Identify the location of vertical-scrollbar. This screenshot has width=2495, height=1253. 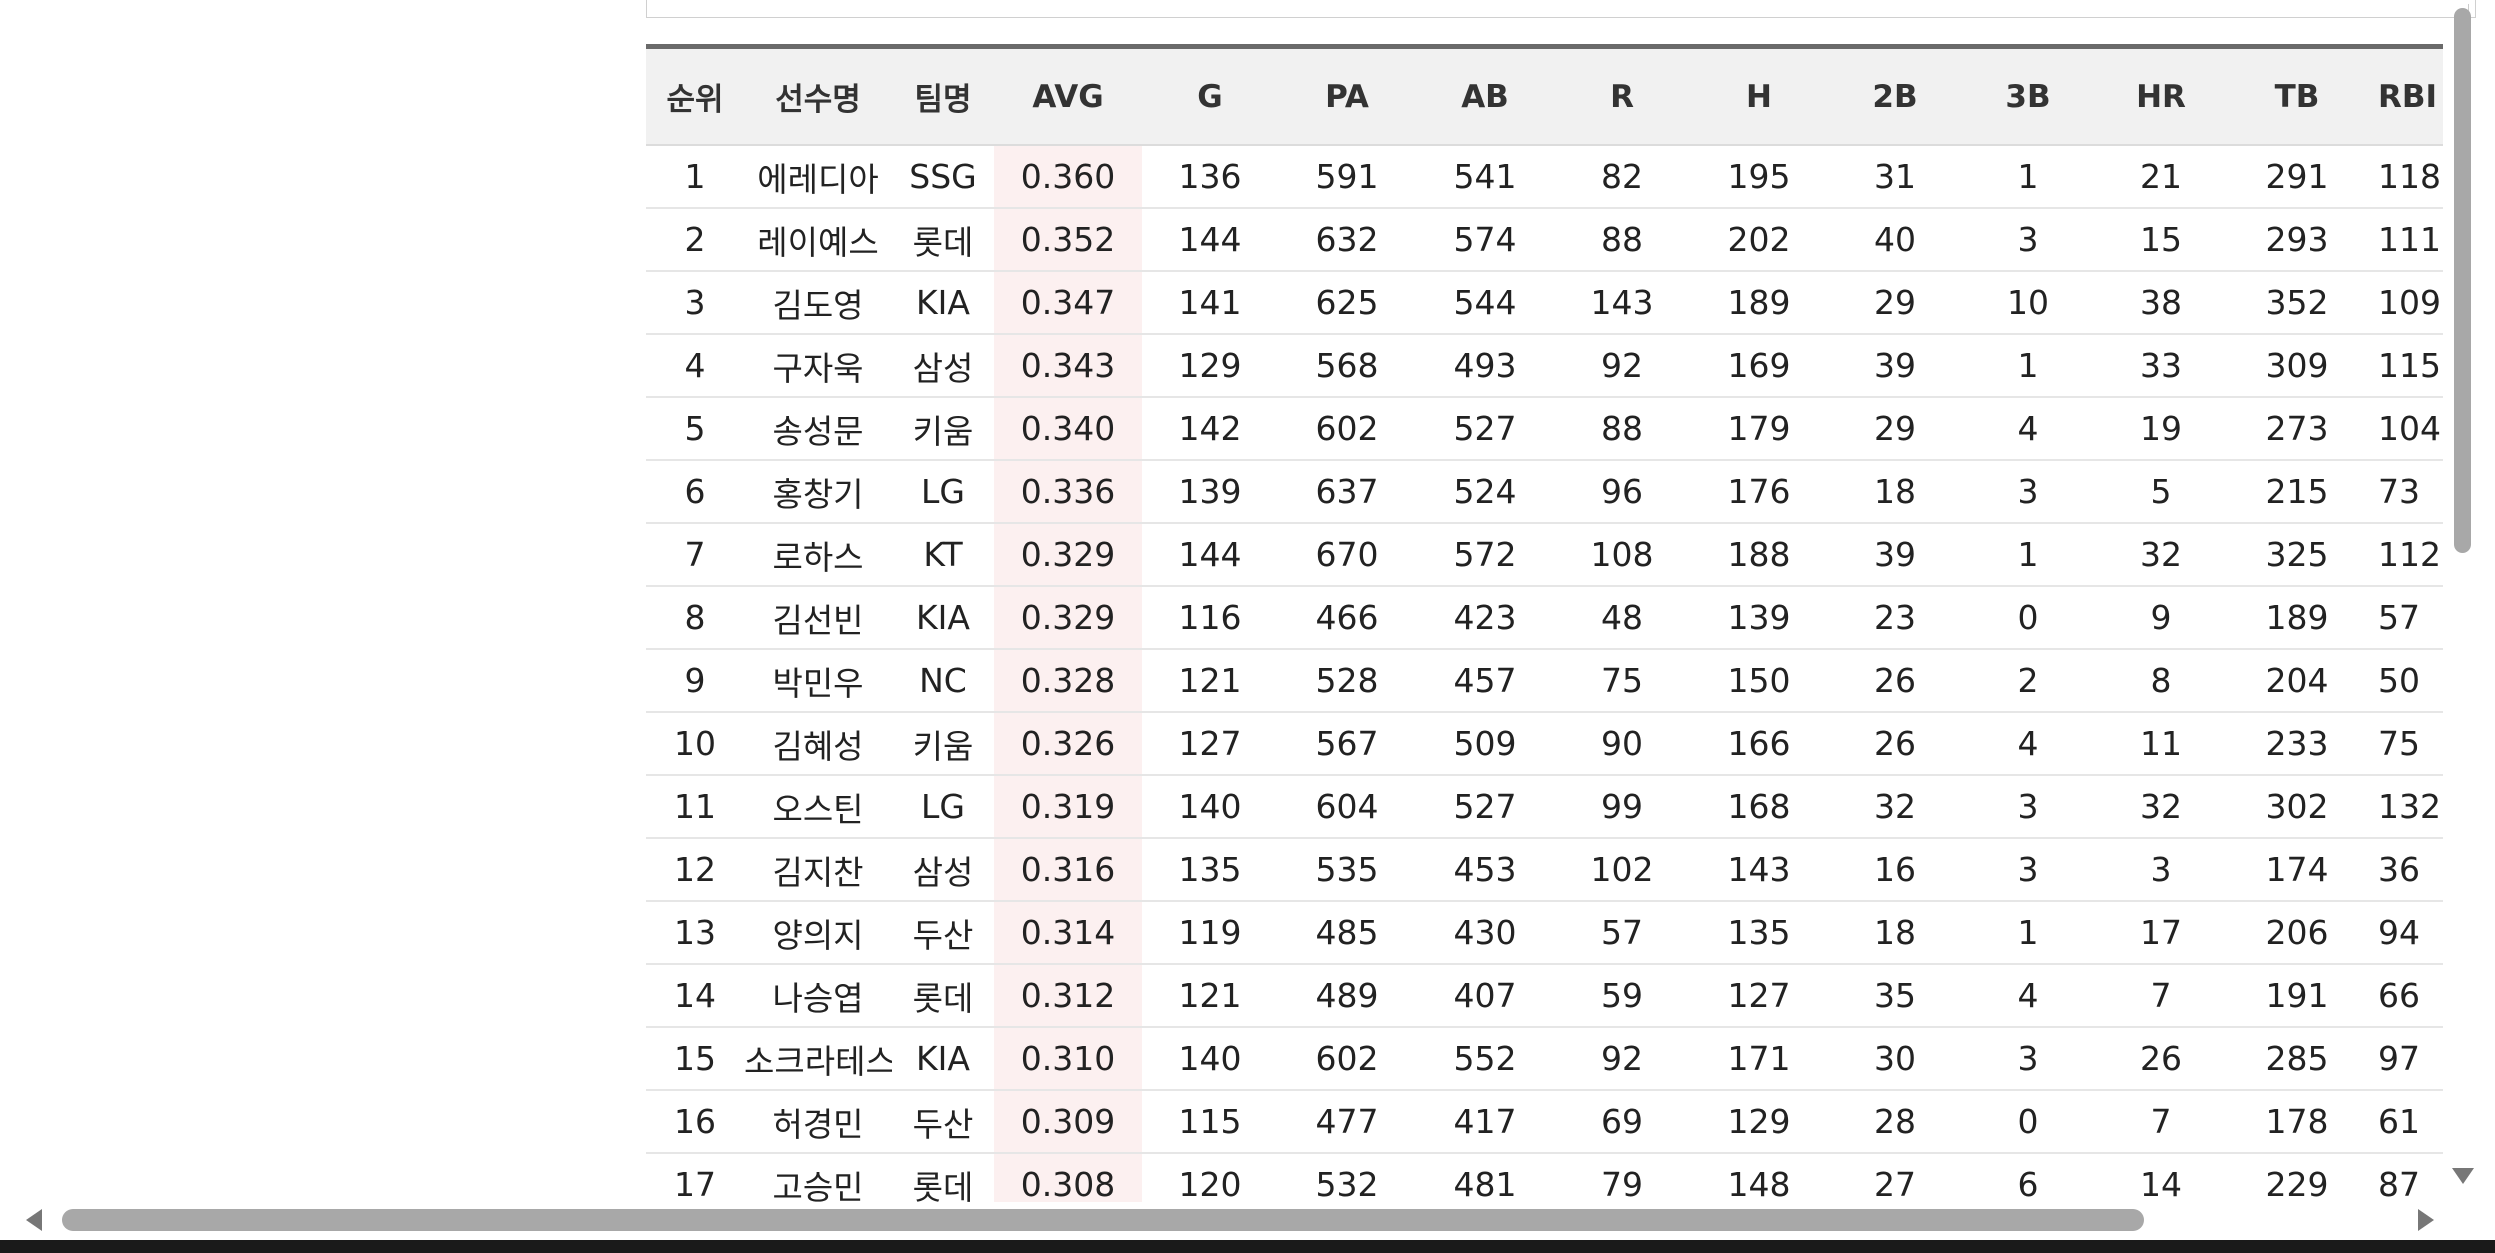
(2463, 600).